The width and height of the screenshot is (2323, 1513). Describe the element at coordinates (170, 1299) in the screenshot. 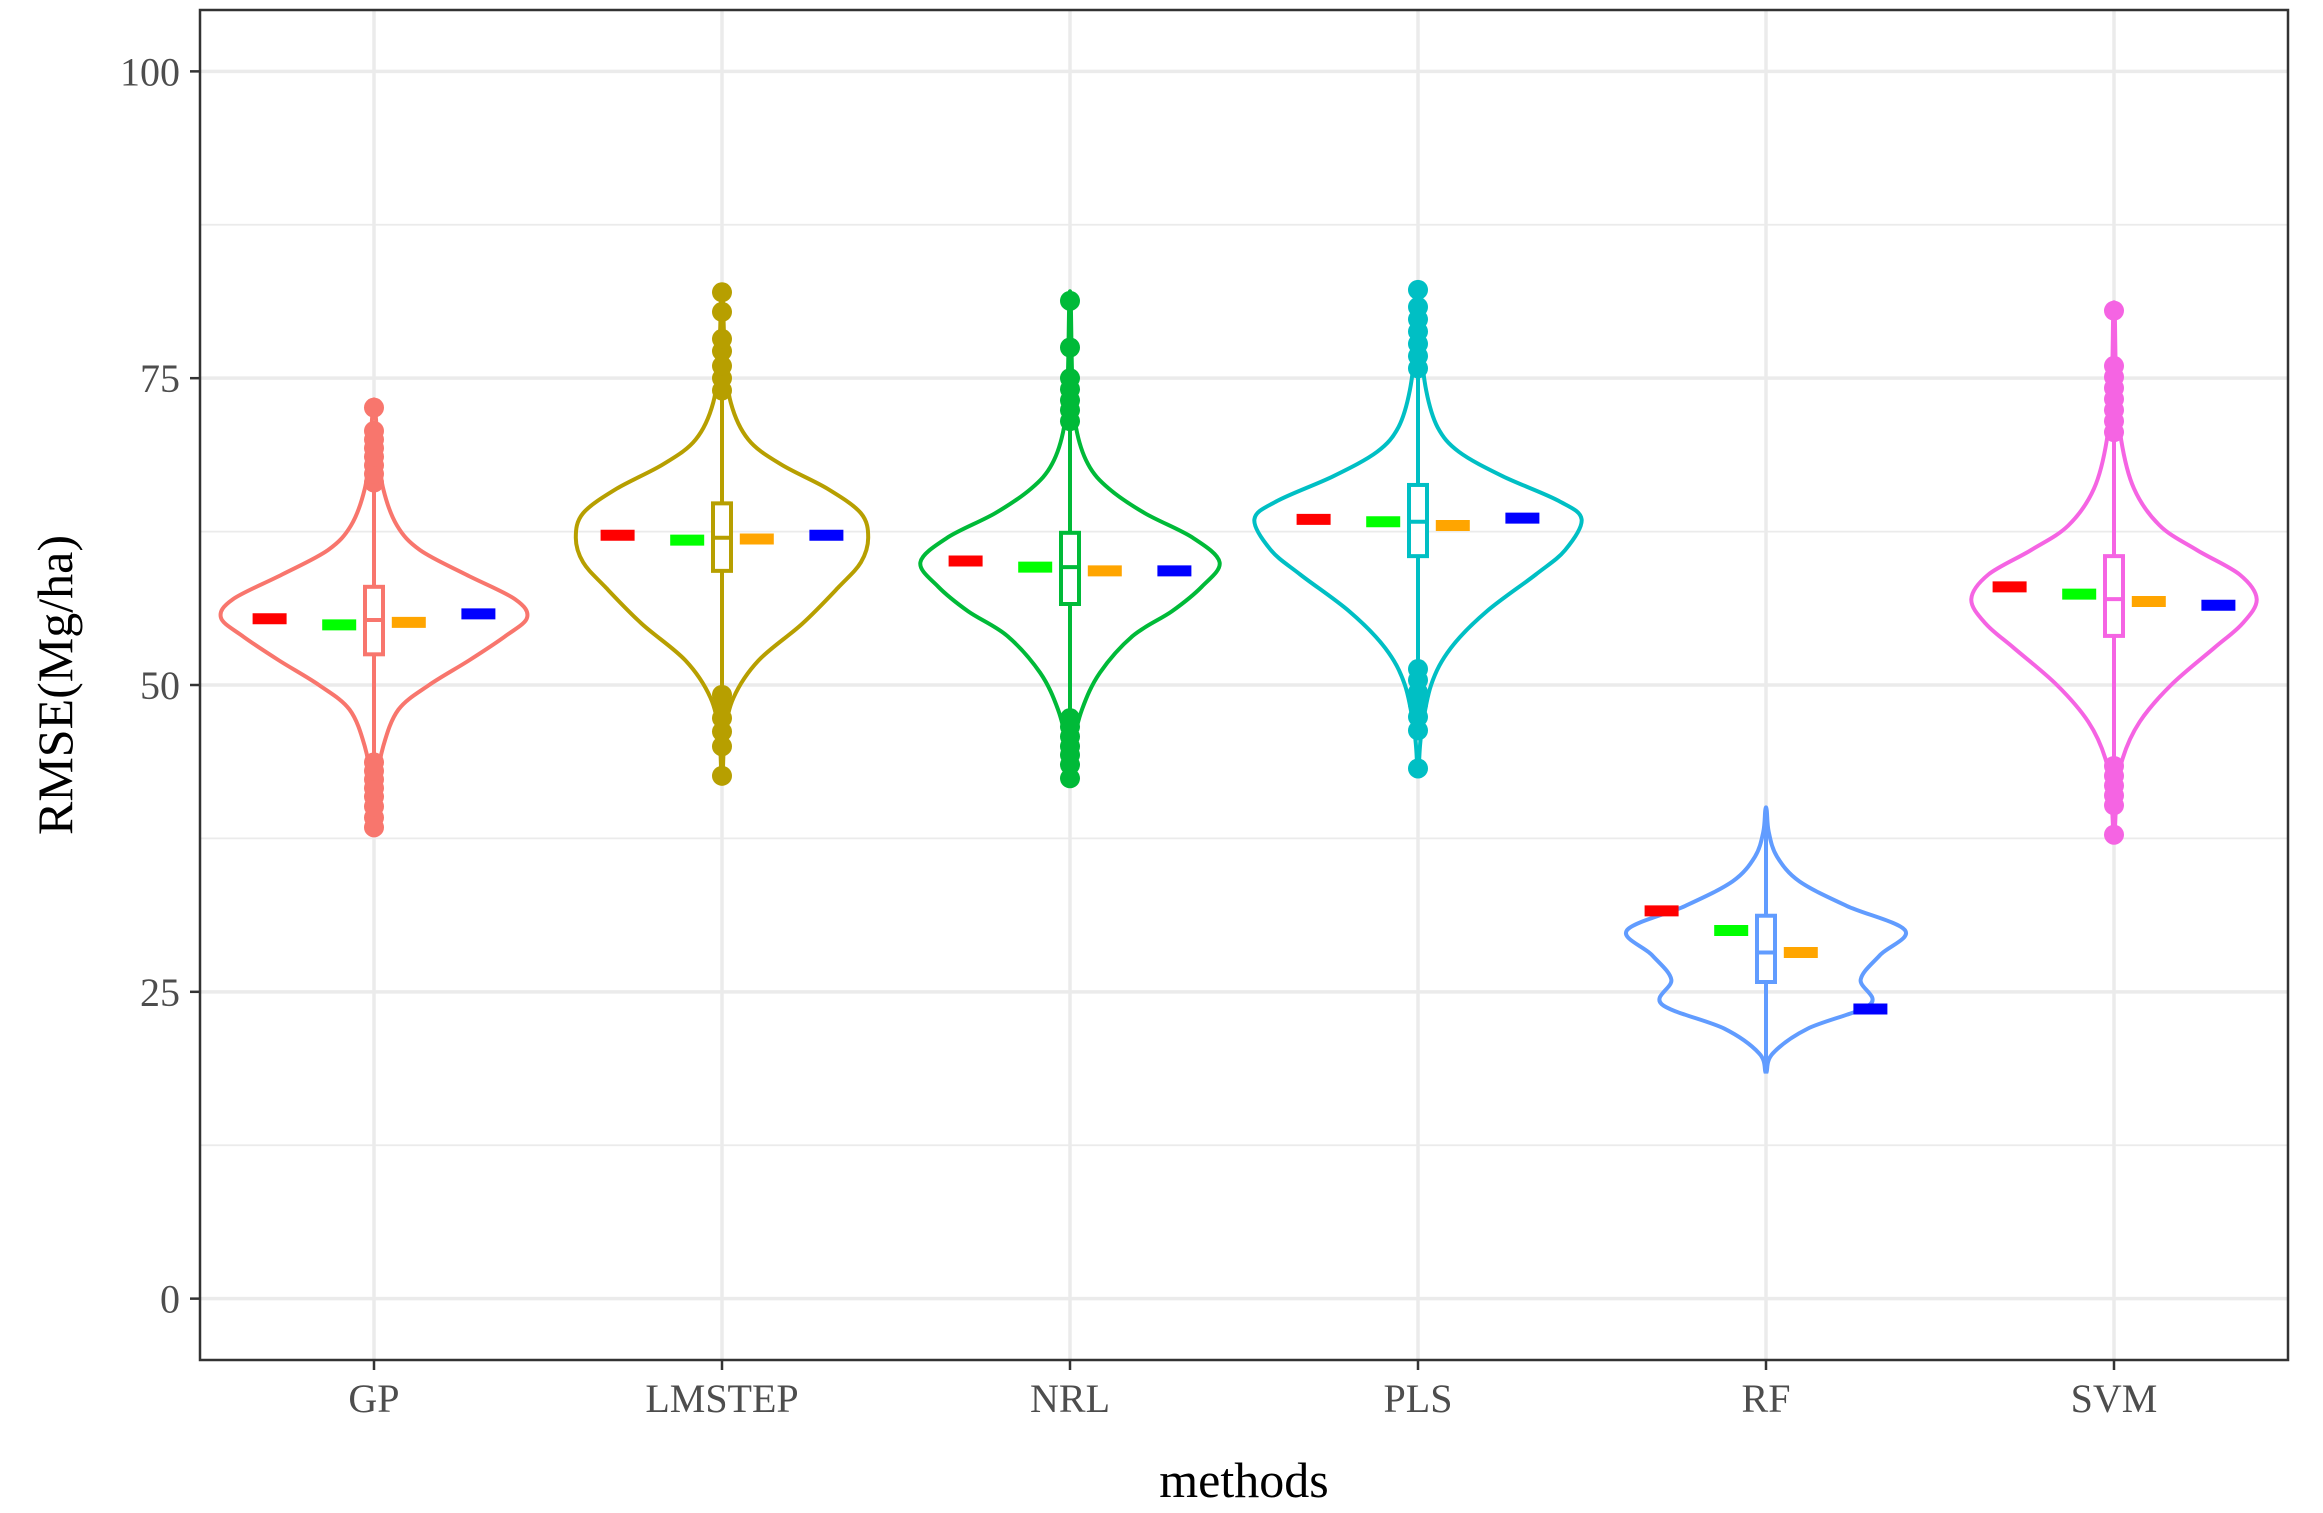

I see `y-tick-label: 0` at that location.